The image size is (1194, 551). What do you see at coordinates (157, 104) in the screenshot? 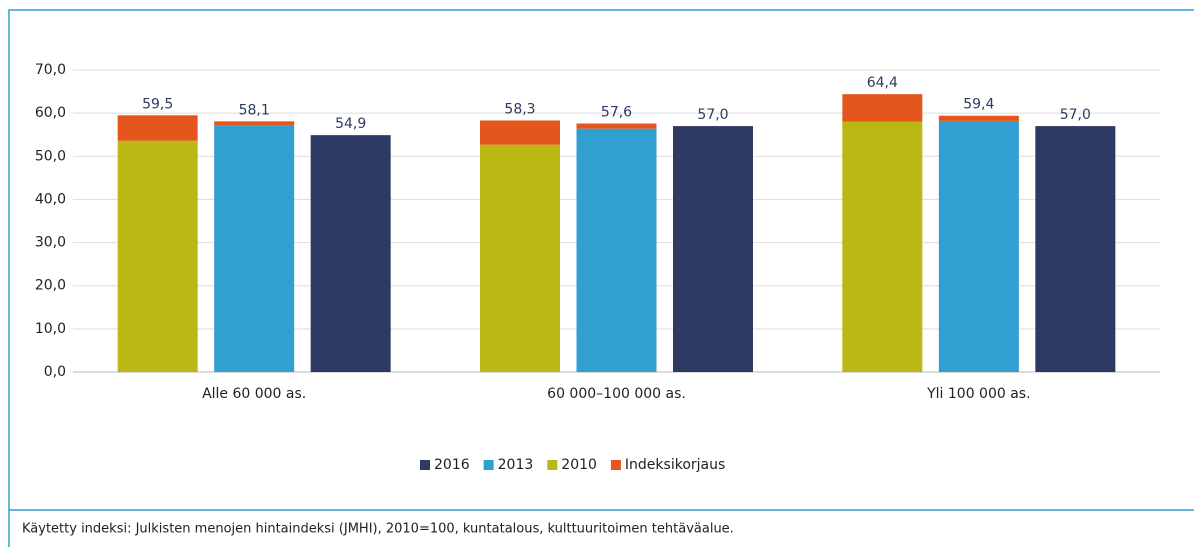
I see `data-label: 59,5` at bounding box center [157, 104].